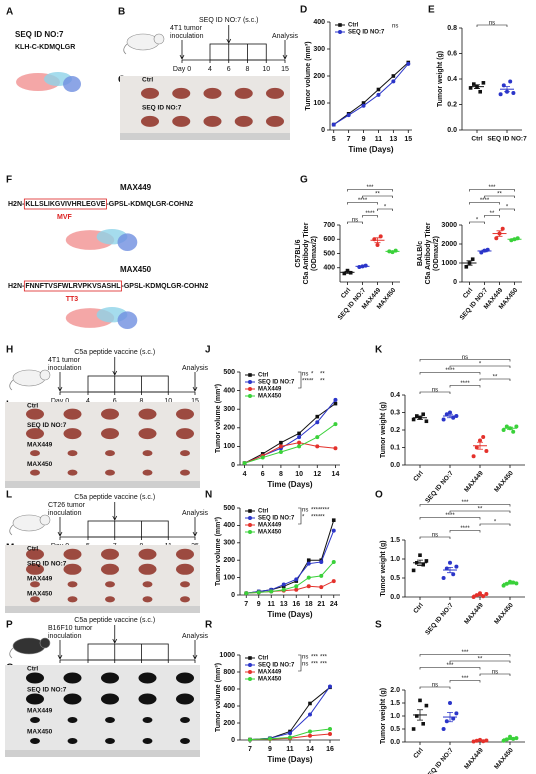 The image size is (536, 774). Describe the element at coordinates (440, 79) in the screenshot. I see `y-axis-label: Tumor weight (g)` at that location.